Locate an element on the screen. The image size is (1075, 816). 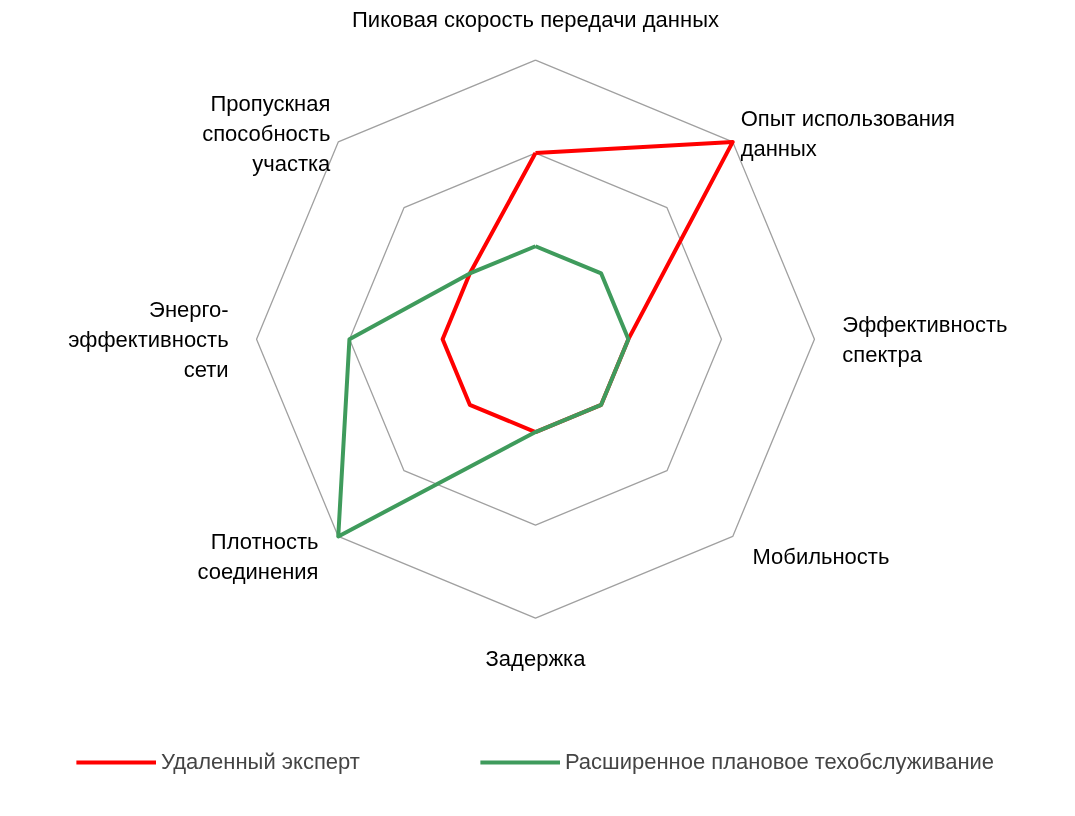
spoke-label: Эффективность спектра is located at coordinates (925, 339).